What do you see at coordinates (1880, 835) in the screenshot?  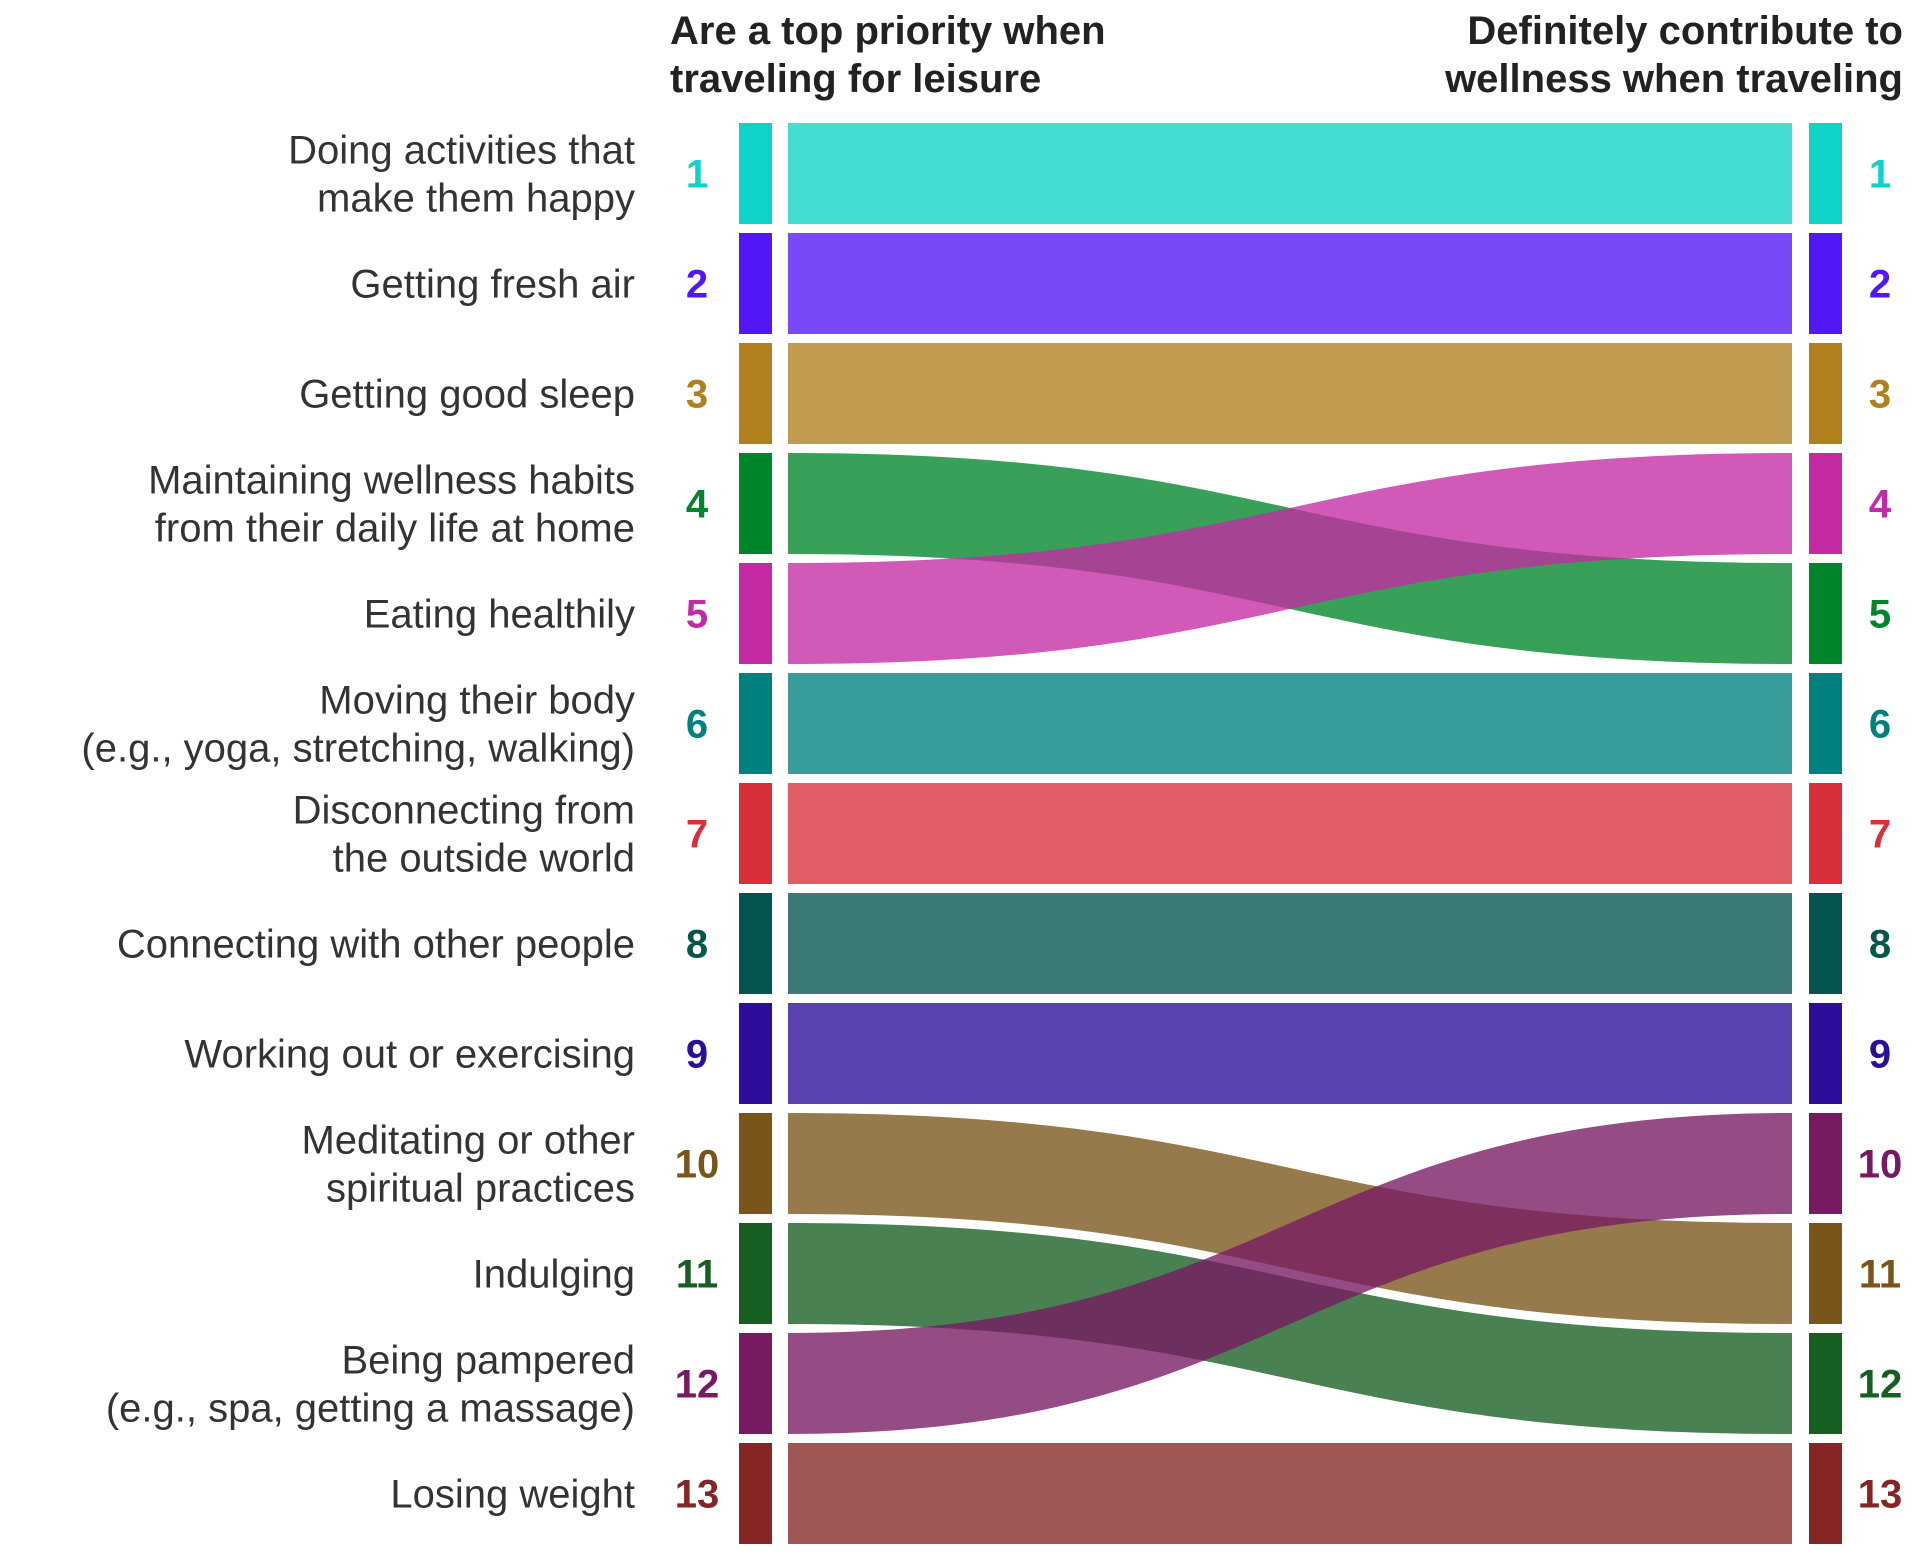 I see `right-rank-label: 7` at bounding box center [1880, 835].